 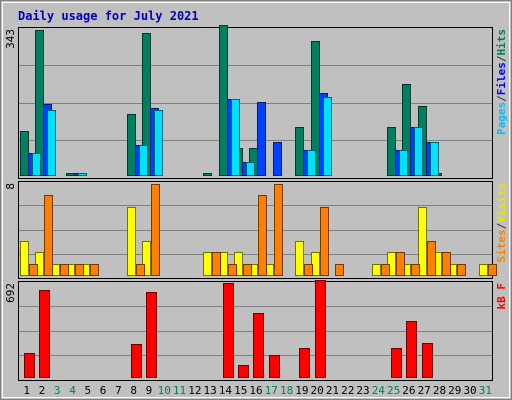 I want to click on x-tick-label: 7, so click(x=118, y=390).